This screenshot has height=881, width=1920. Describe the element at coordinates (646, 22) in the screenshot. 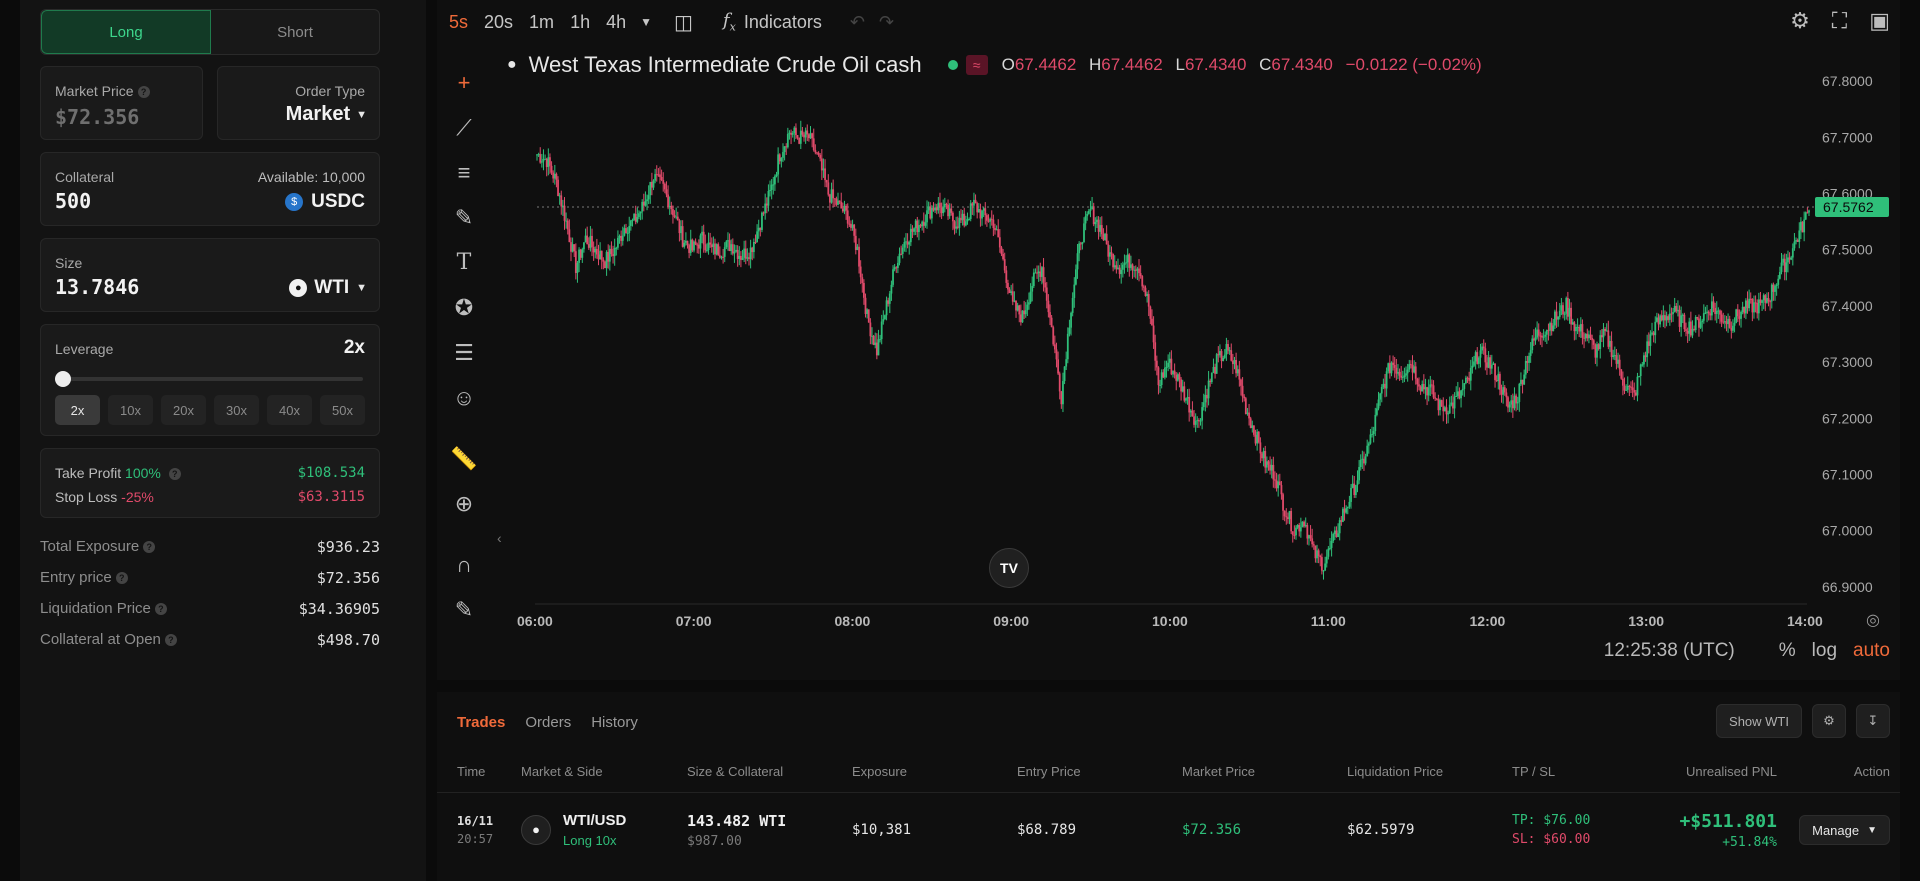

I see `chevron-down-icon: ▼` at that location.